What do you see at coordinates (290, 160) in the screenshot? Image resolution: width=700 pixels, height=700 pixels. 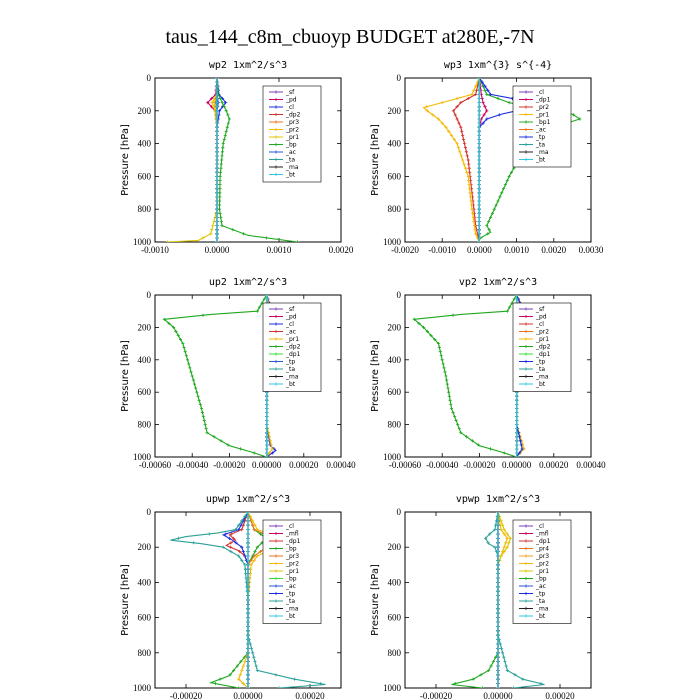 I see `legend-label: _ta` at bounding box center [290, 160].